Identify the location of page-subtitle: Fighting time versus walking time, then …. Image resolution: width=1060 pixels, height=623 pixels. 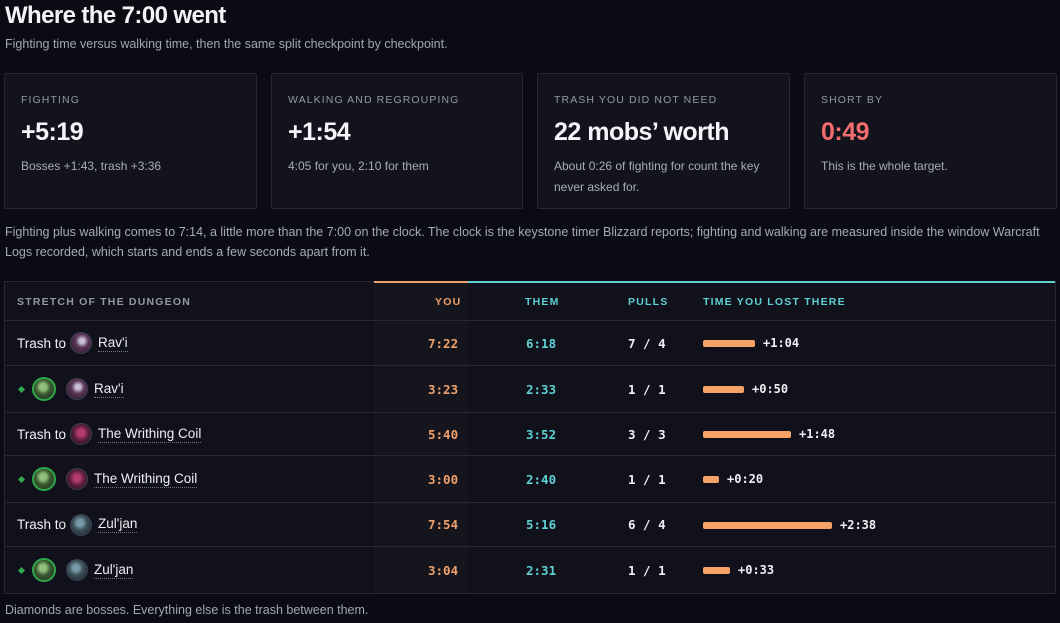
(226, 44).